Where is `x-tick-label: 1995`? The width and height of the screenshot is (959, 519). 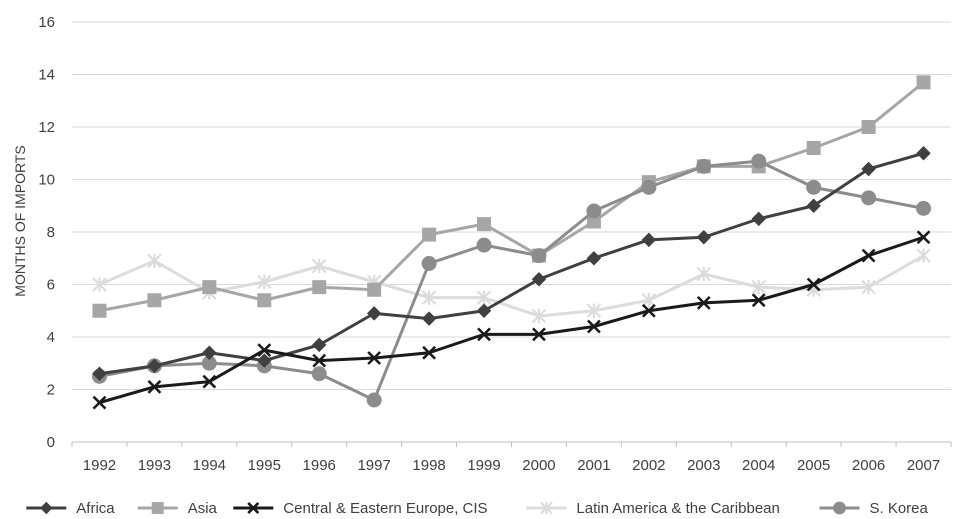
x-tick-label: 1995 is located at coordinates (264, 465).